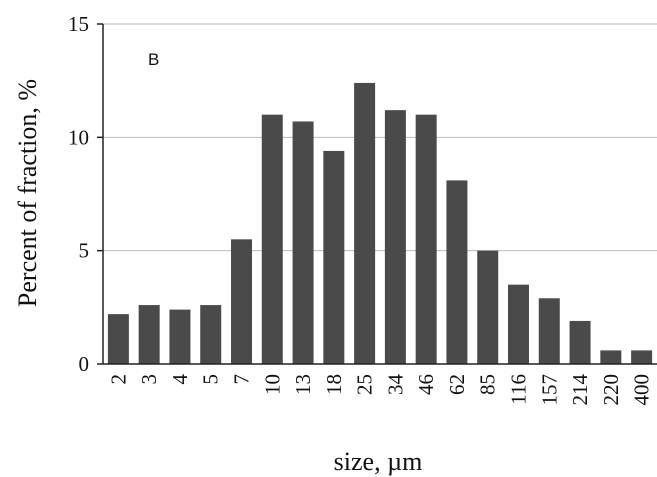  I want to click on x-tick-label: 2, so click(118, 379).